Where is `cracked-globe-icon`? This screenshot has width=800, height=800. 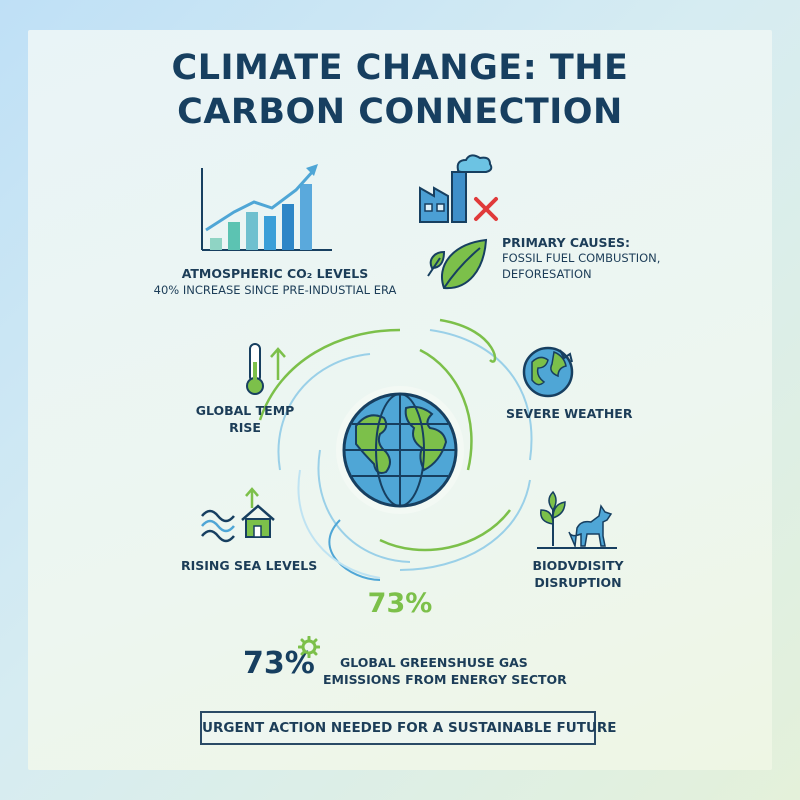 cracked-globe-icon is located at coordinates (548, 372).